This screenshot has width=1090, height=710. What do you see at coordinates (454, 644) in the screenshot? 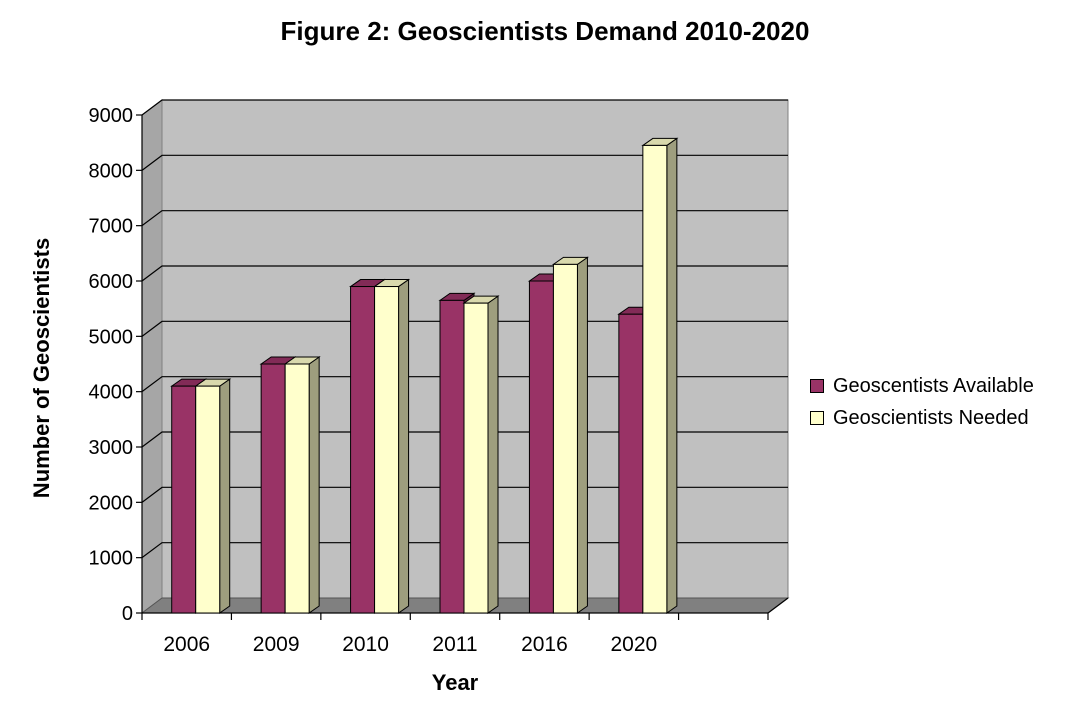
I see `x-tick-label: 2011` at bounding box center [454, 644].